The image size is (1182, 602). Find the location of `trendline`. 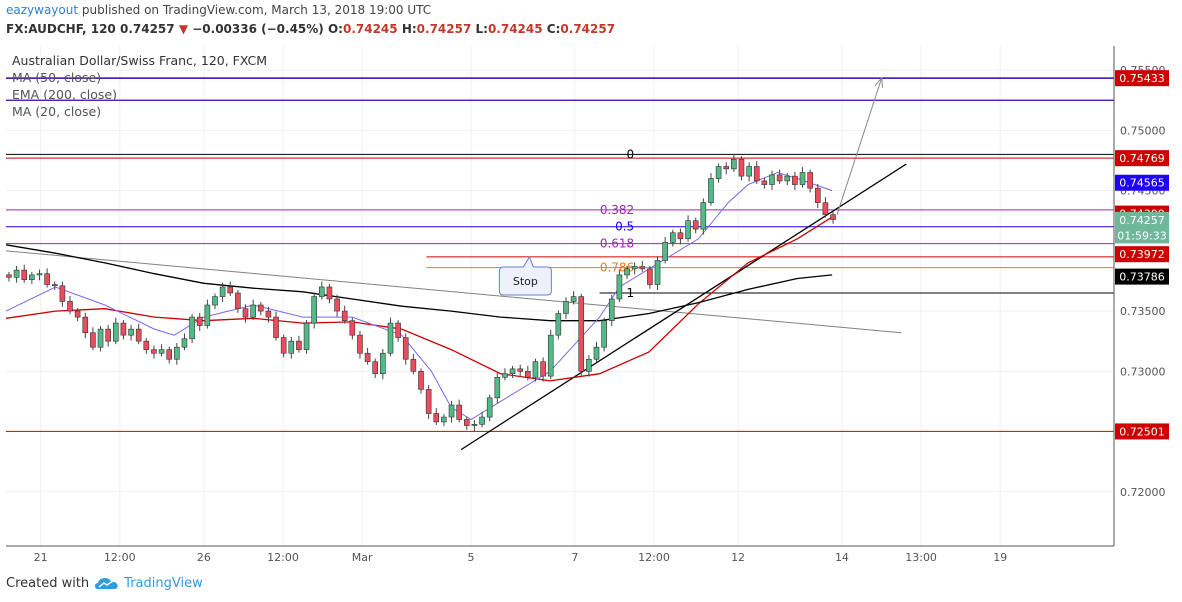

trendline is located at coordinates (453, 292).